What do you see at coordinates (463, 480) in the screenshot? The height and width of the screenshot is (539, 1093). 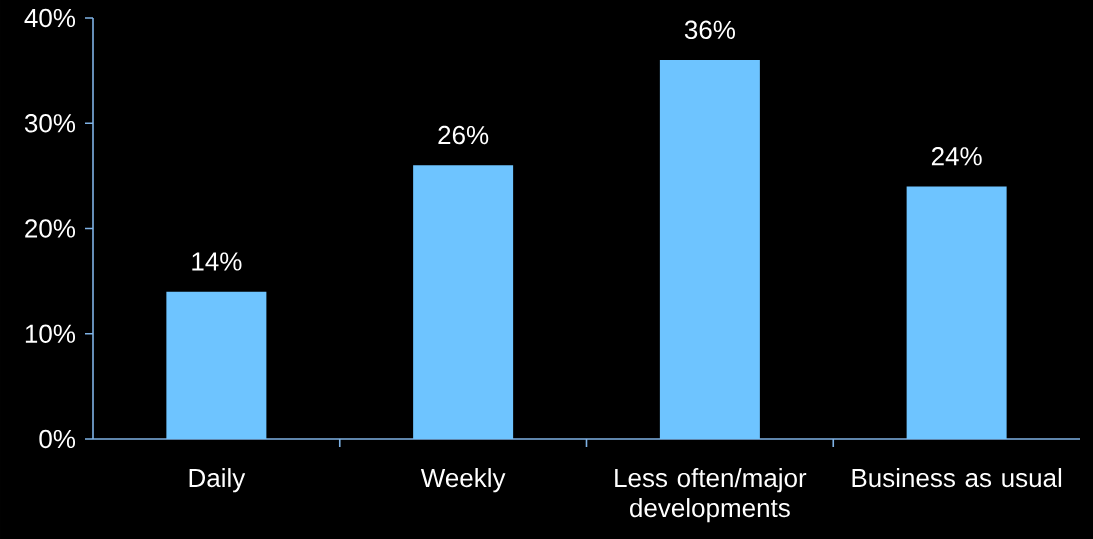 I see `x-tick-label: Weekly` at bounding box center [463, 480].